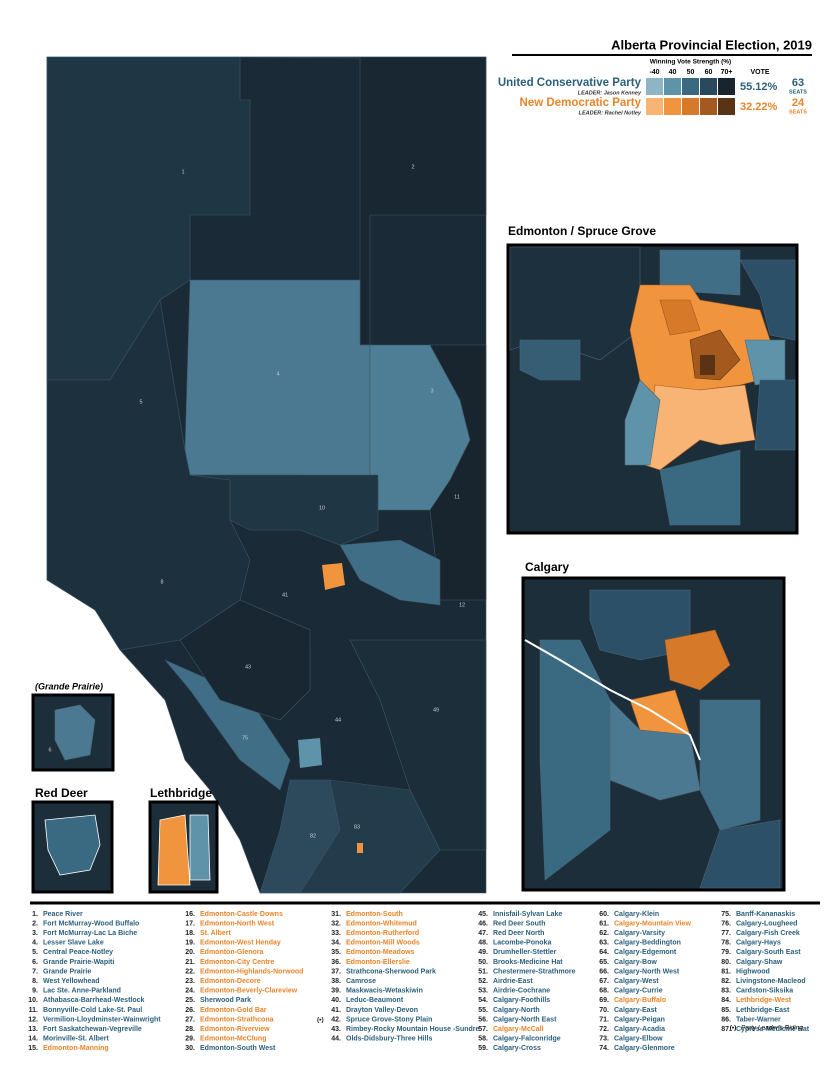 This screenshot has height=1087, width=840. I want to click on riding-name: Airdrie-East, so click(513, 981).